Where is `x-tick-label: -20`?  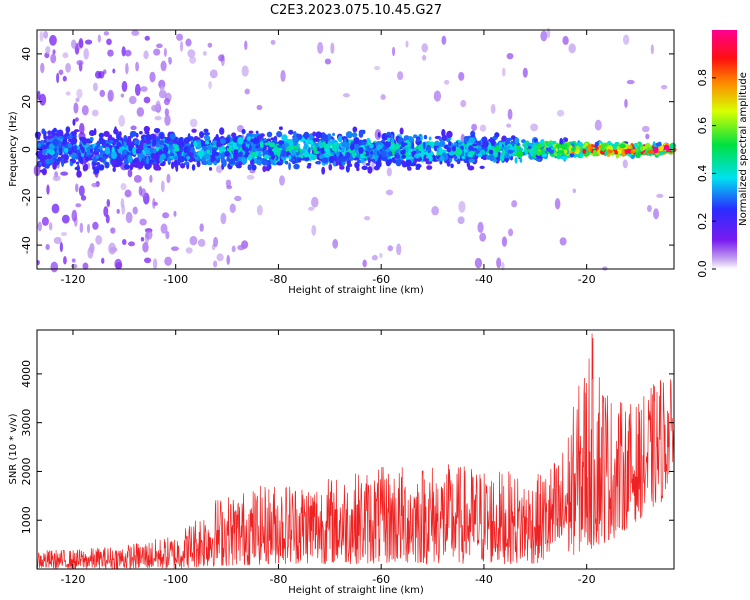 x-tick-label: -20 is located at coordinates (587, 279).